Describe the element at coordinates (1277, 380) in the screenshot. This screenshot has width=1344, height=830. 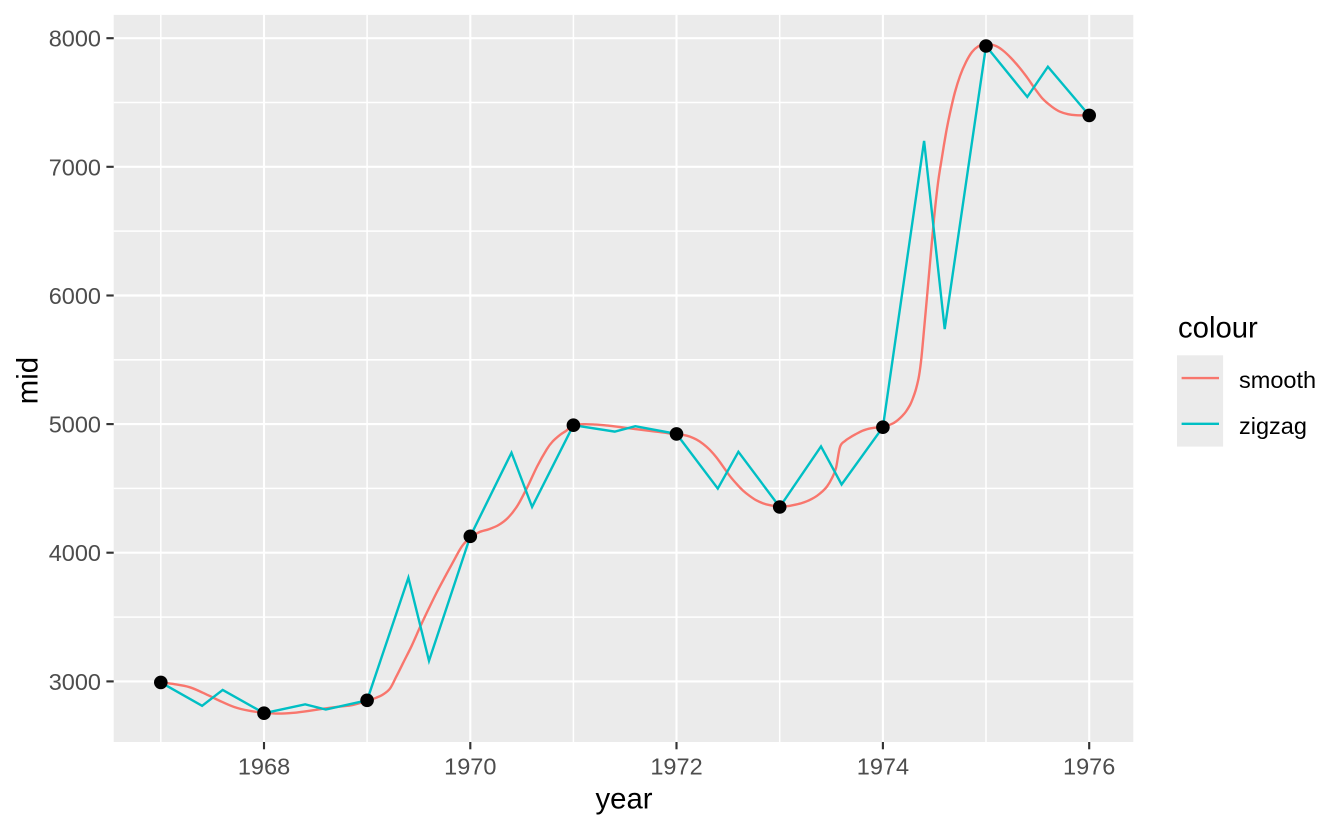
I see `svg-text: smooth` at that location.